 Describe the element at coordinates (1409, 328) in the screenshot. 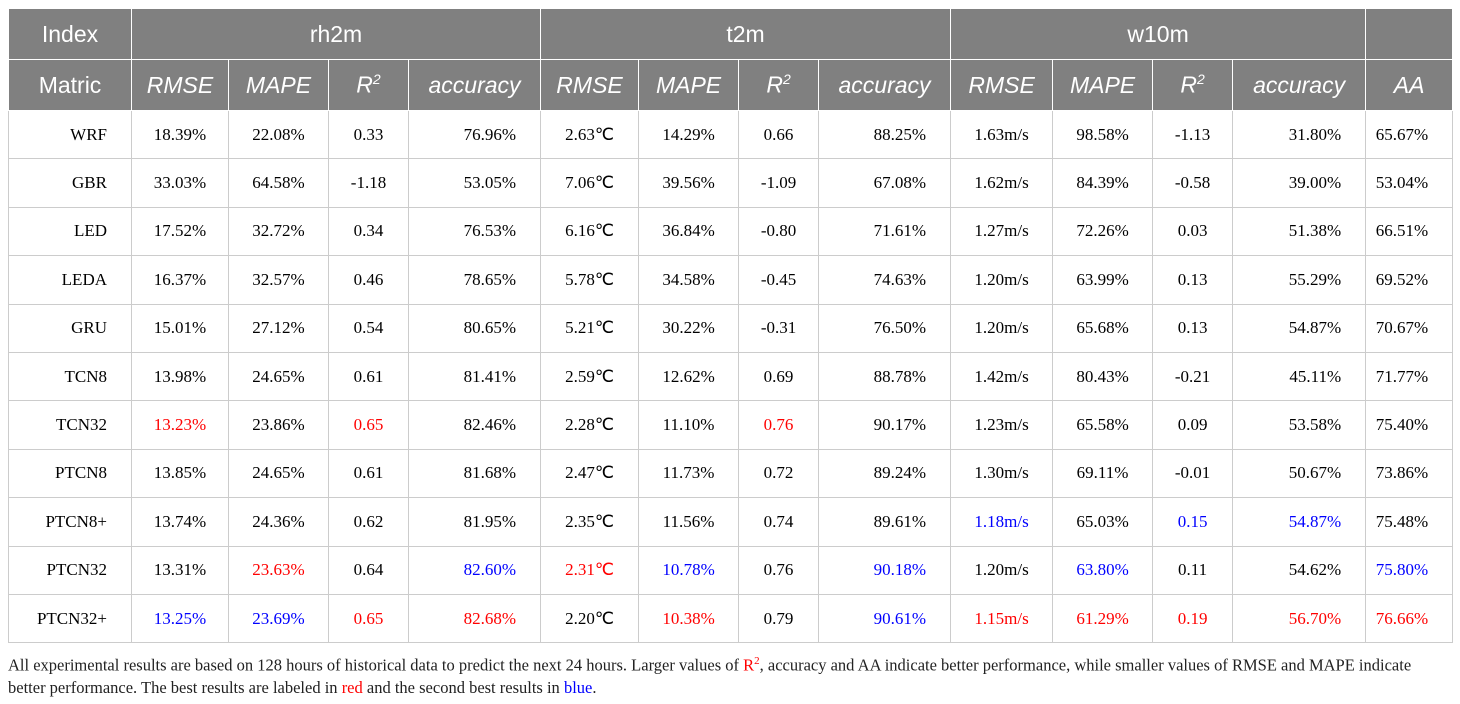

I see `data-cell: 70.67%` at that location.